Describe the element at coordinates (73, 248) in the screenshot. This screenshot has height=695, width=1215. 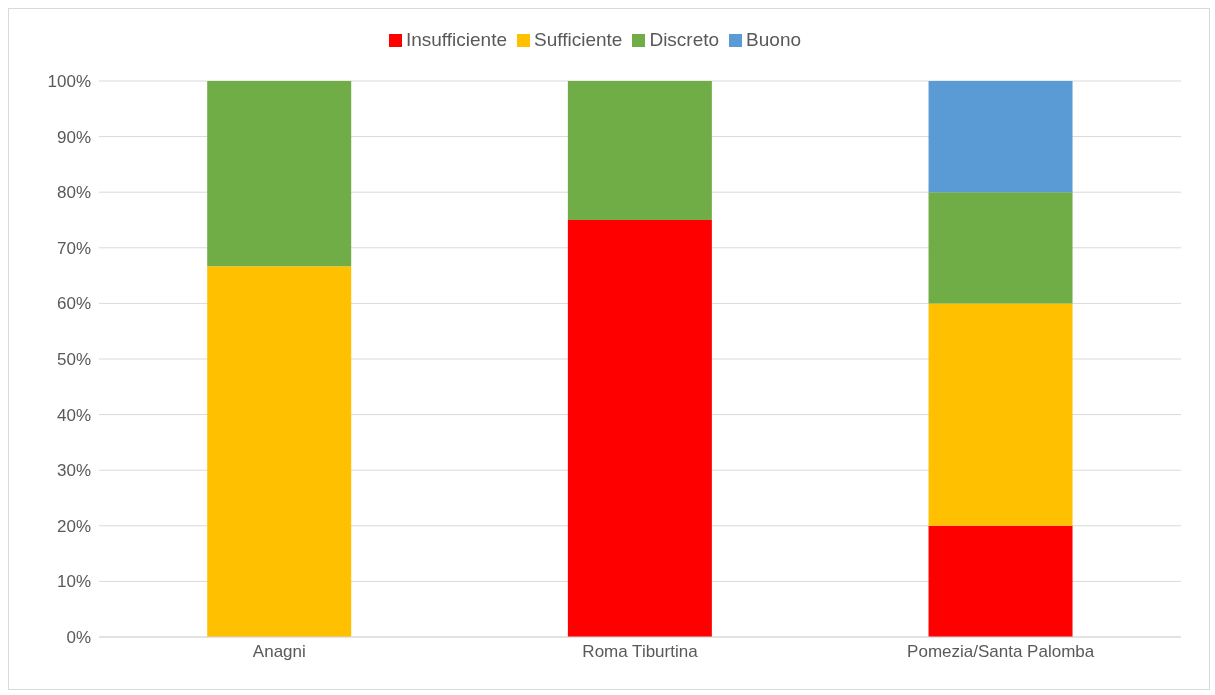
I see `y-tick-label: 70%` at that location.